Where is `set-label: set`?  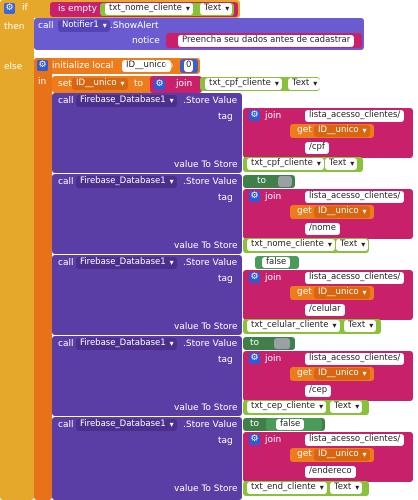
set-label: set is located at coordinates (65, 84).